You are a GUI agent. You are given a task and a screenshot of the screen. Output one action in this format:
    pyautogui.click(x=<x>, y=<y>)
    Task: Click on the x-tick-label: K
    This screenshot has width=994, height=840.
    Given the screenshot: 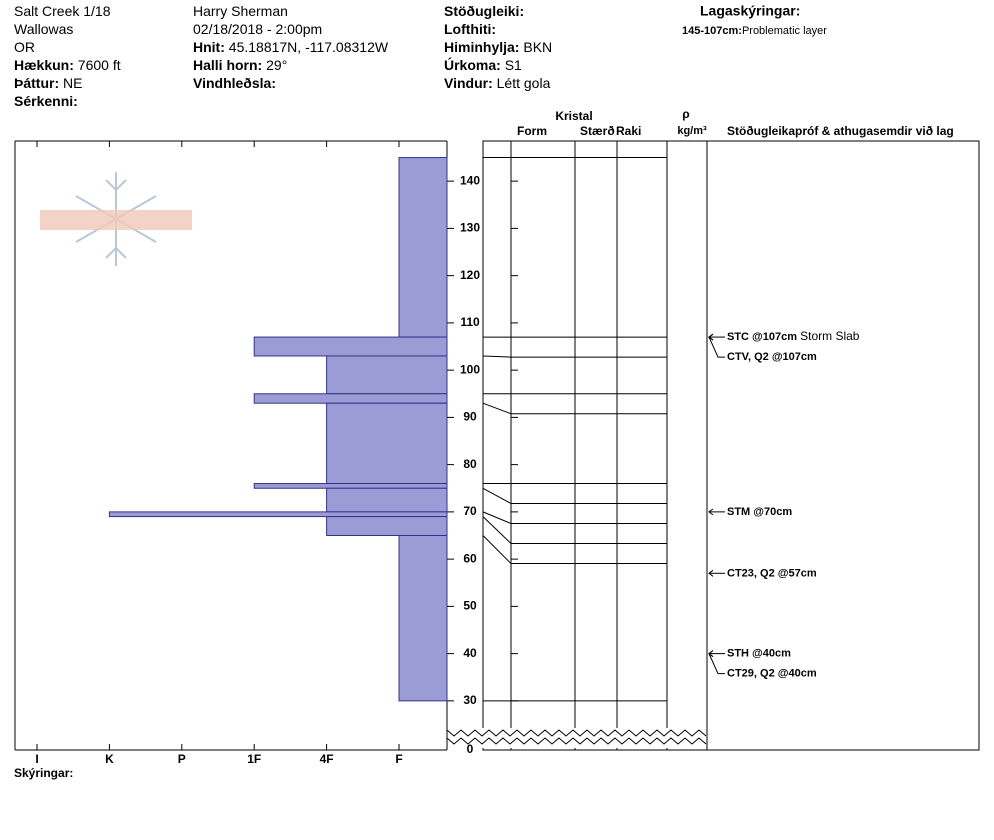 What is the action you would take?
    pyautogui.click(x=109, y=759)
    